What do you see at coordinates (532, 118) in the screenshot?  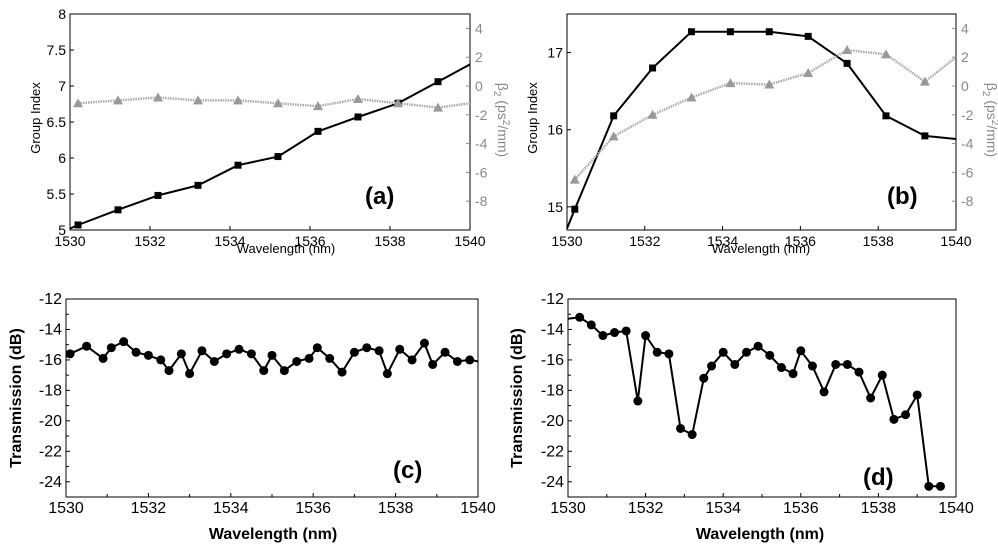 I see `panel-b-ylabel: Group Index` at bounding box center [532, 118].